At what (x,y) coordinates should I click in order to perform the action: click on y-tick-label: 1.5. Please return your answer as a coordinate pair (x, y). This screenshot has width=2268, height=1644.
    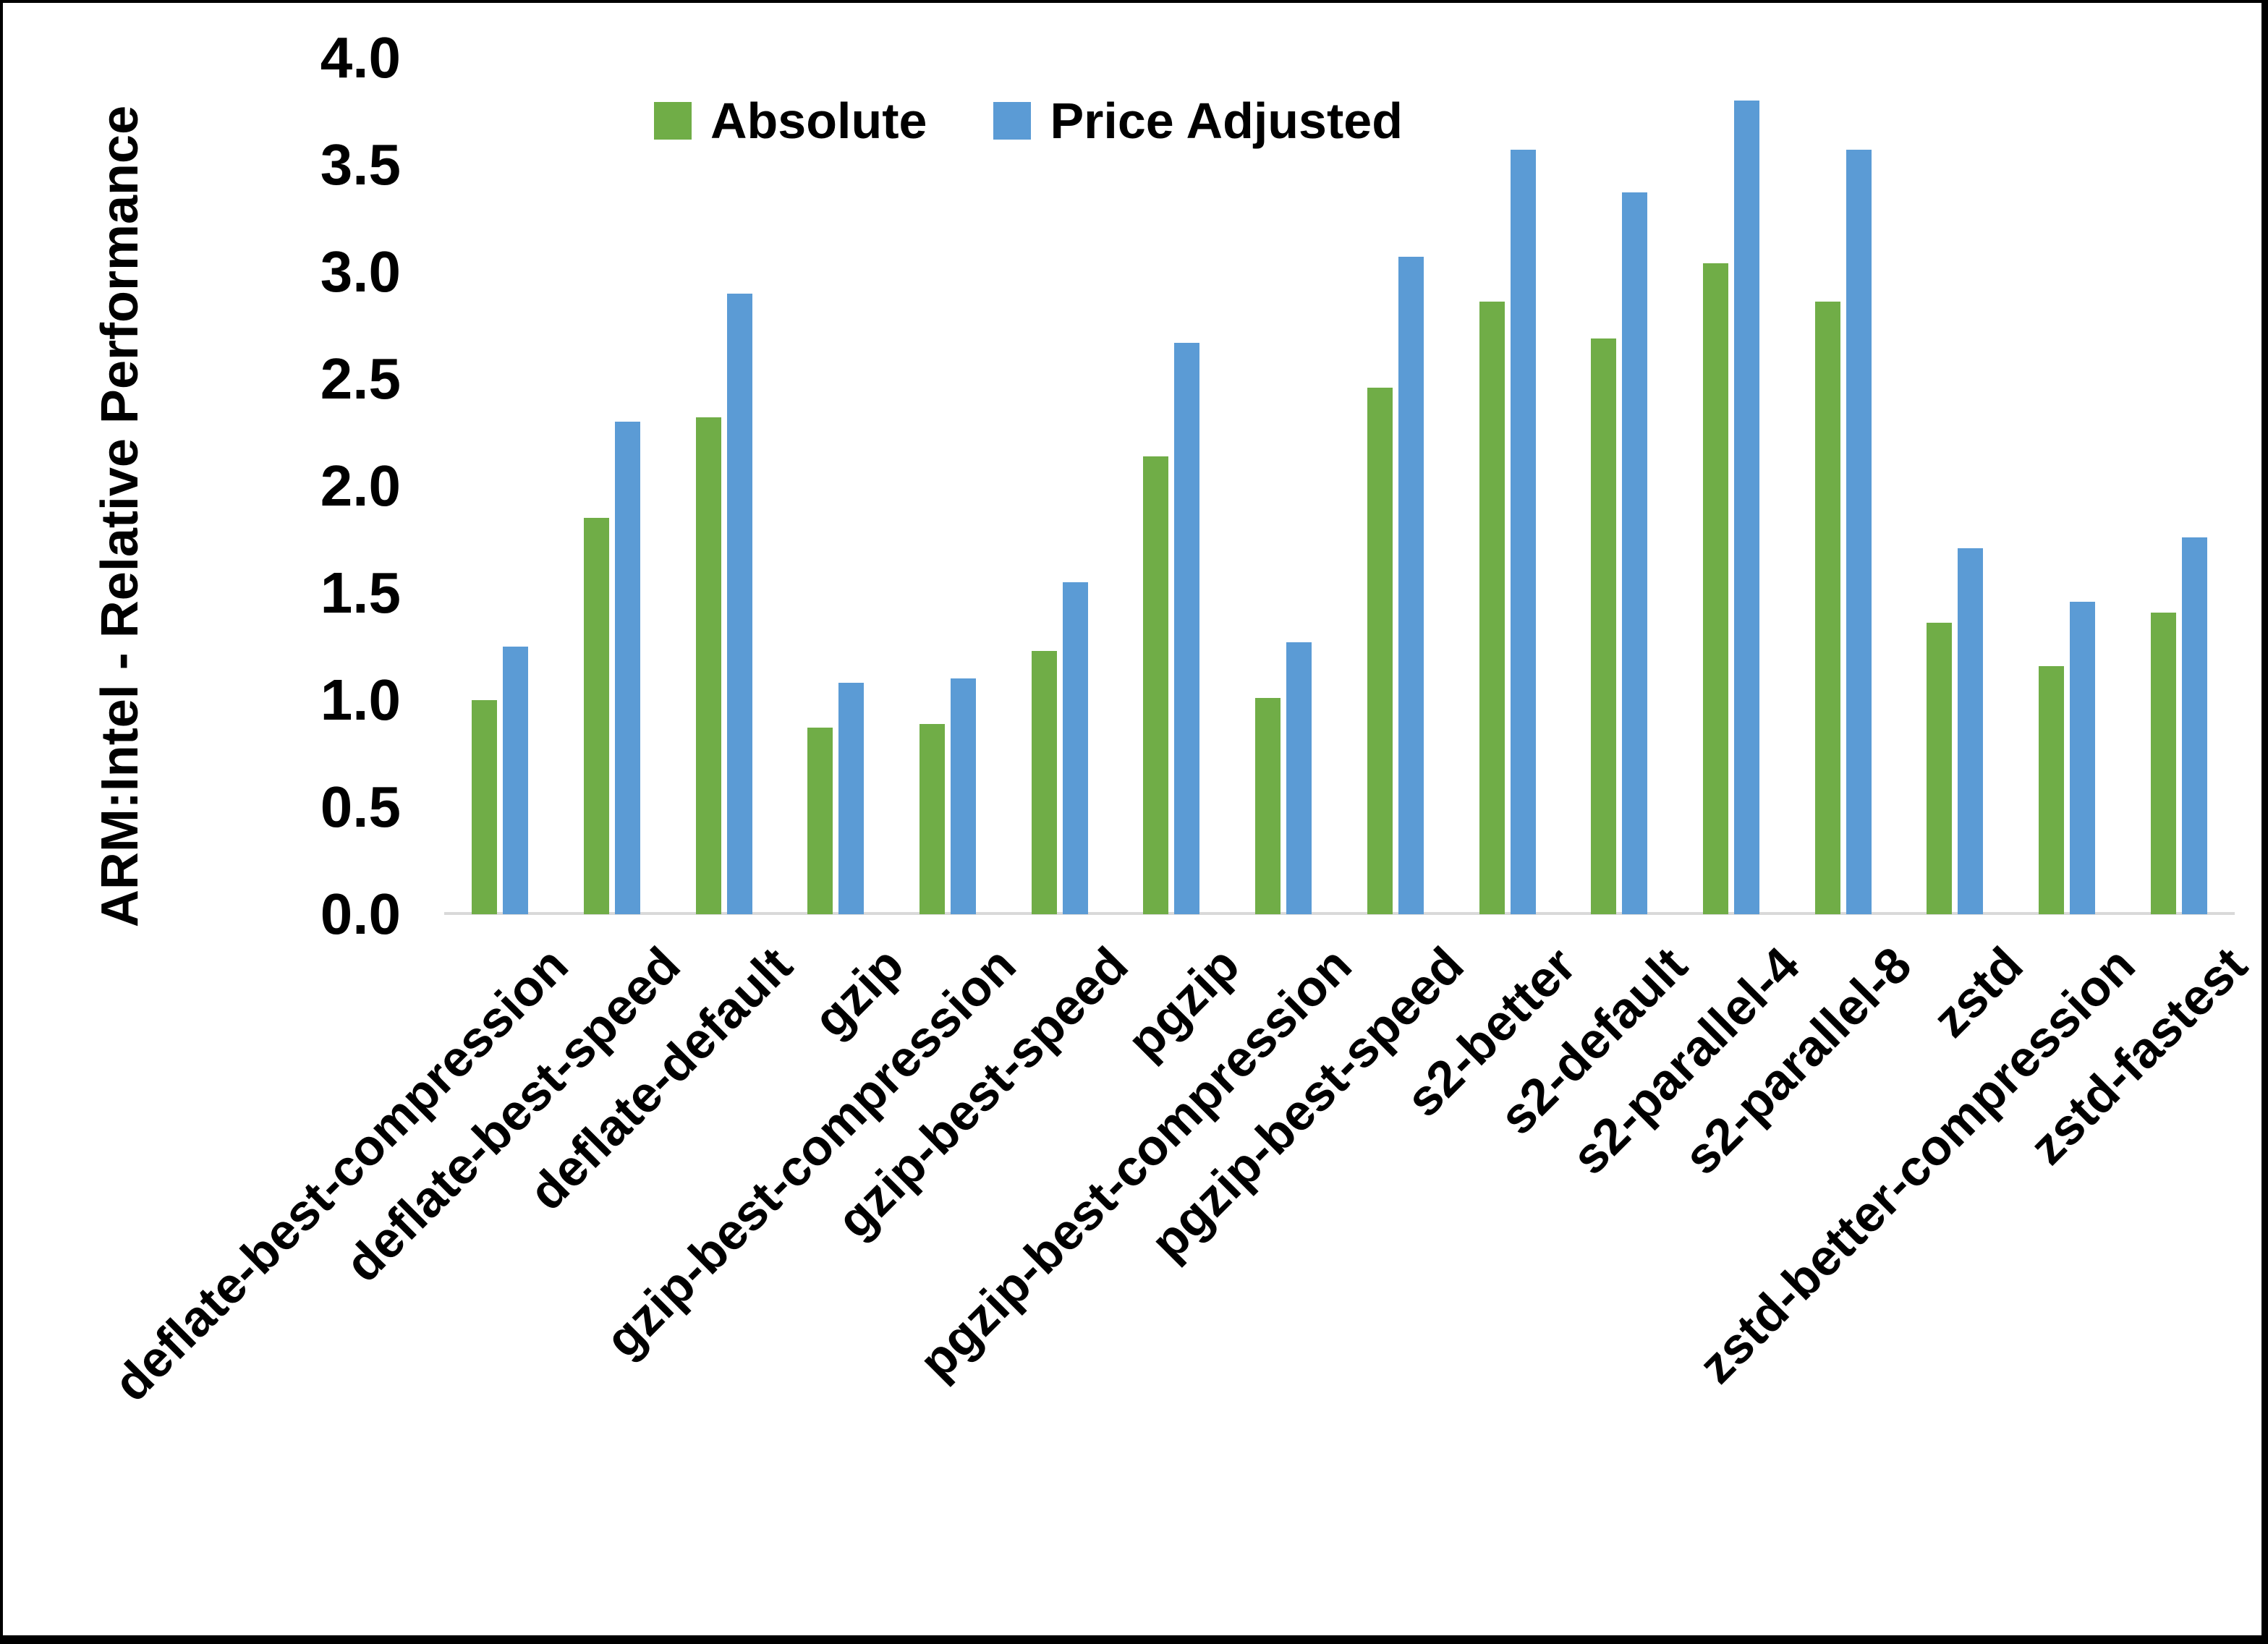
    Looking at the image, I should click on (360, 593).